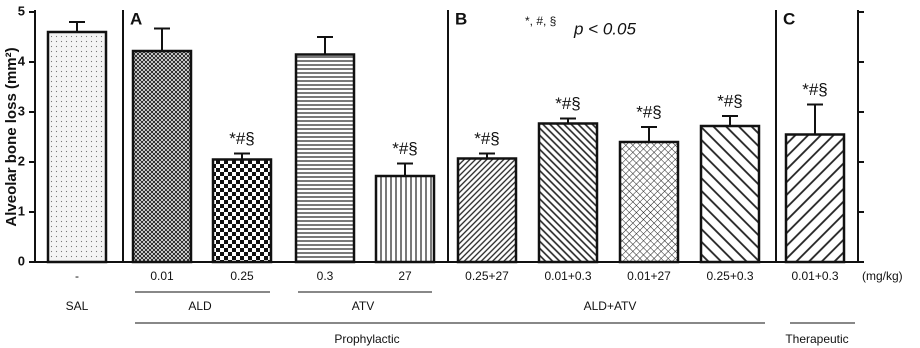 This screenshot has width=920, height=348. What do you see at coordinates (729, 276) in the screenshot?
I see `x-tick-label: 0.25+0.3` at bounding box center [729, 276].